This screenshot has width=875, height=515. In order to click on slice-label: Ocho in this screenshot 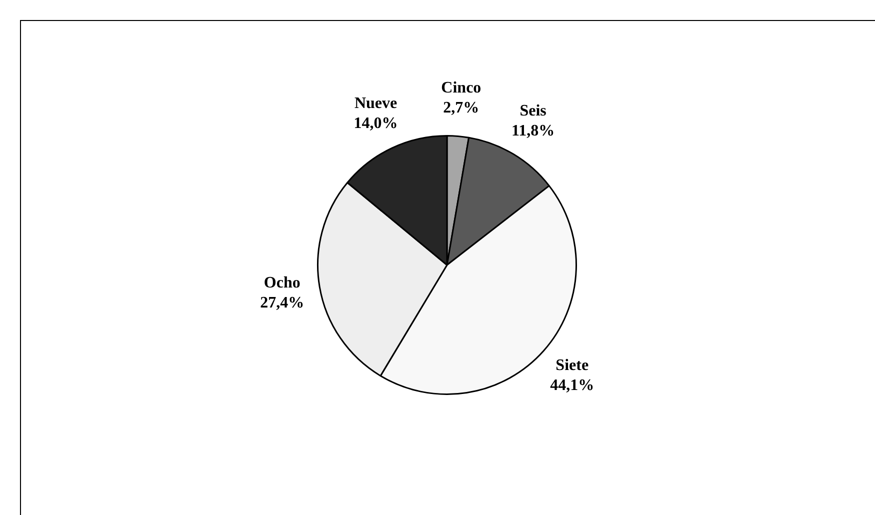, I will do `click(282, 283)`.